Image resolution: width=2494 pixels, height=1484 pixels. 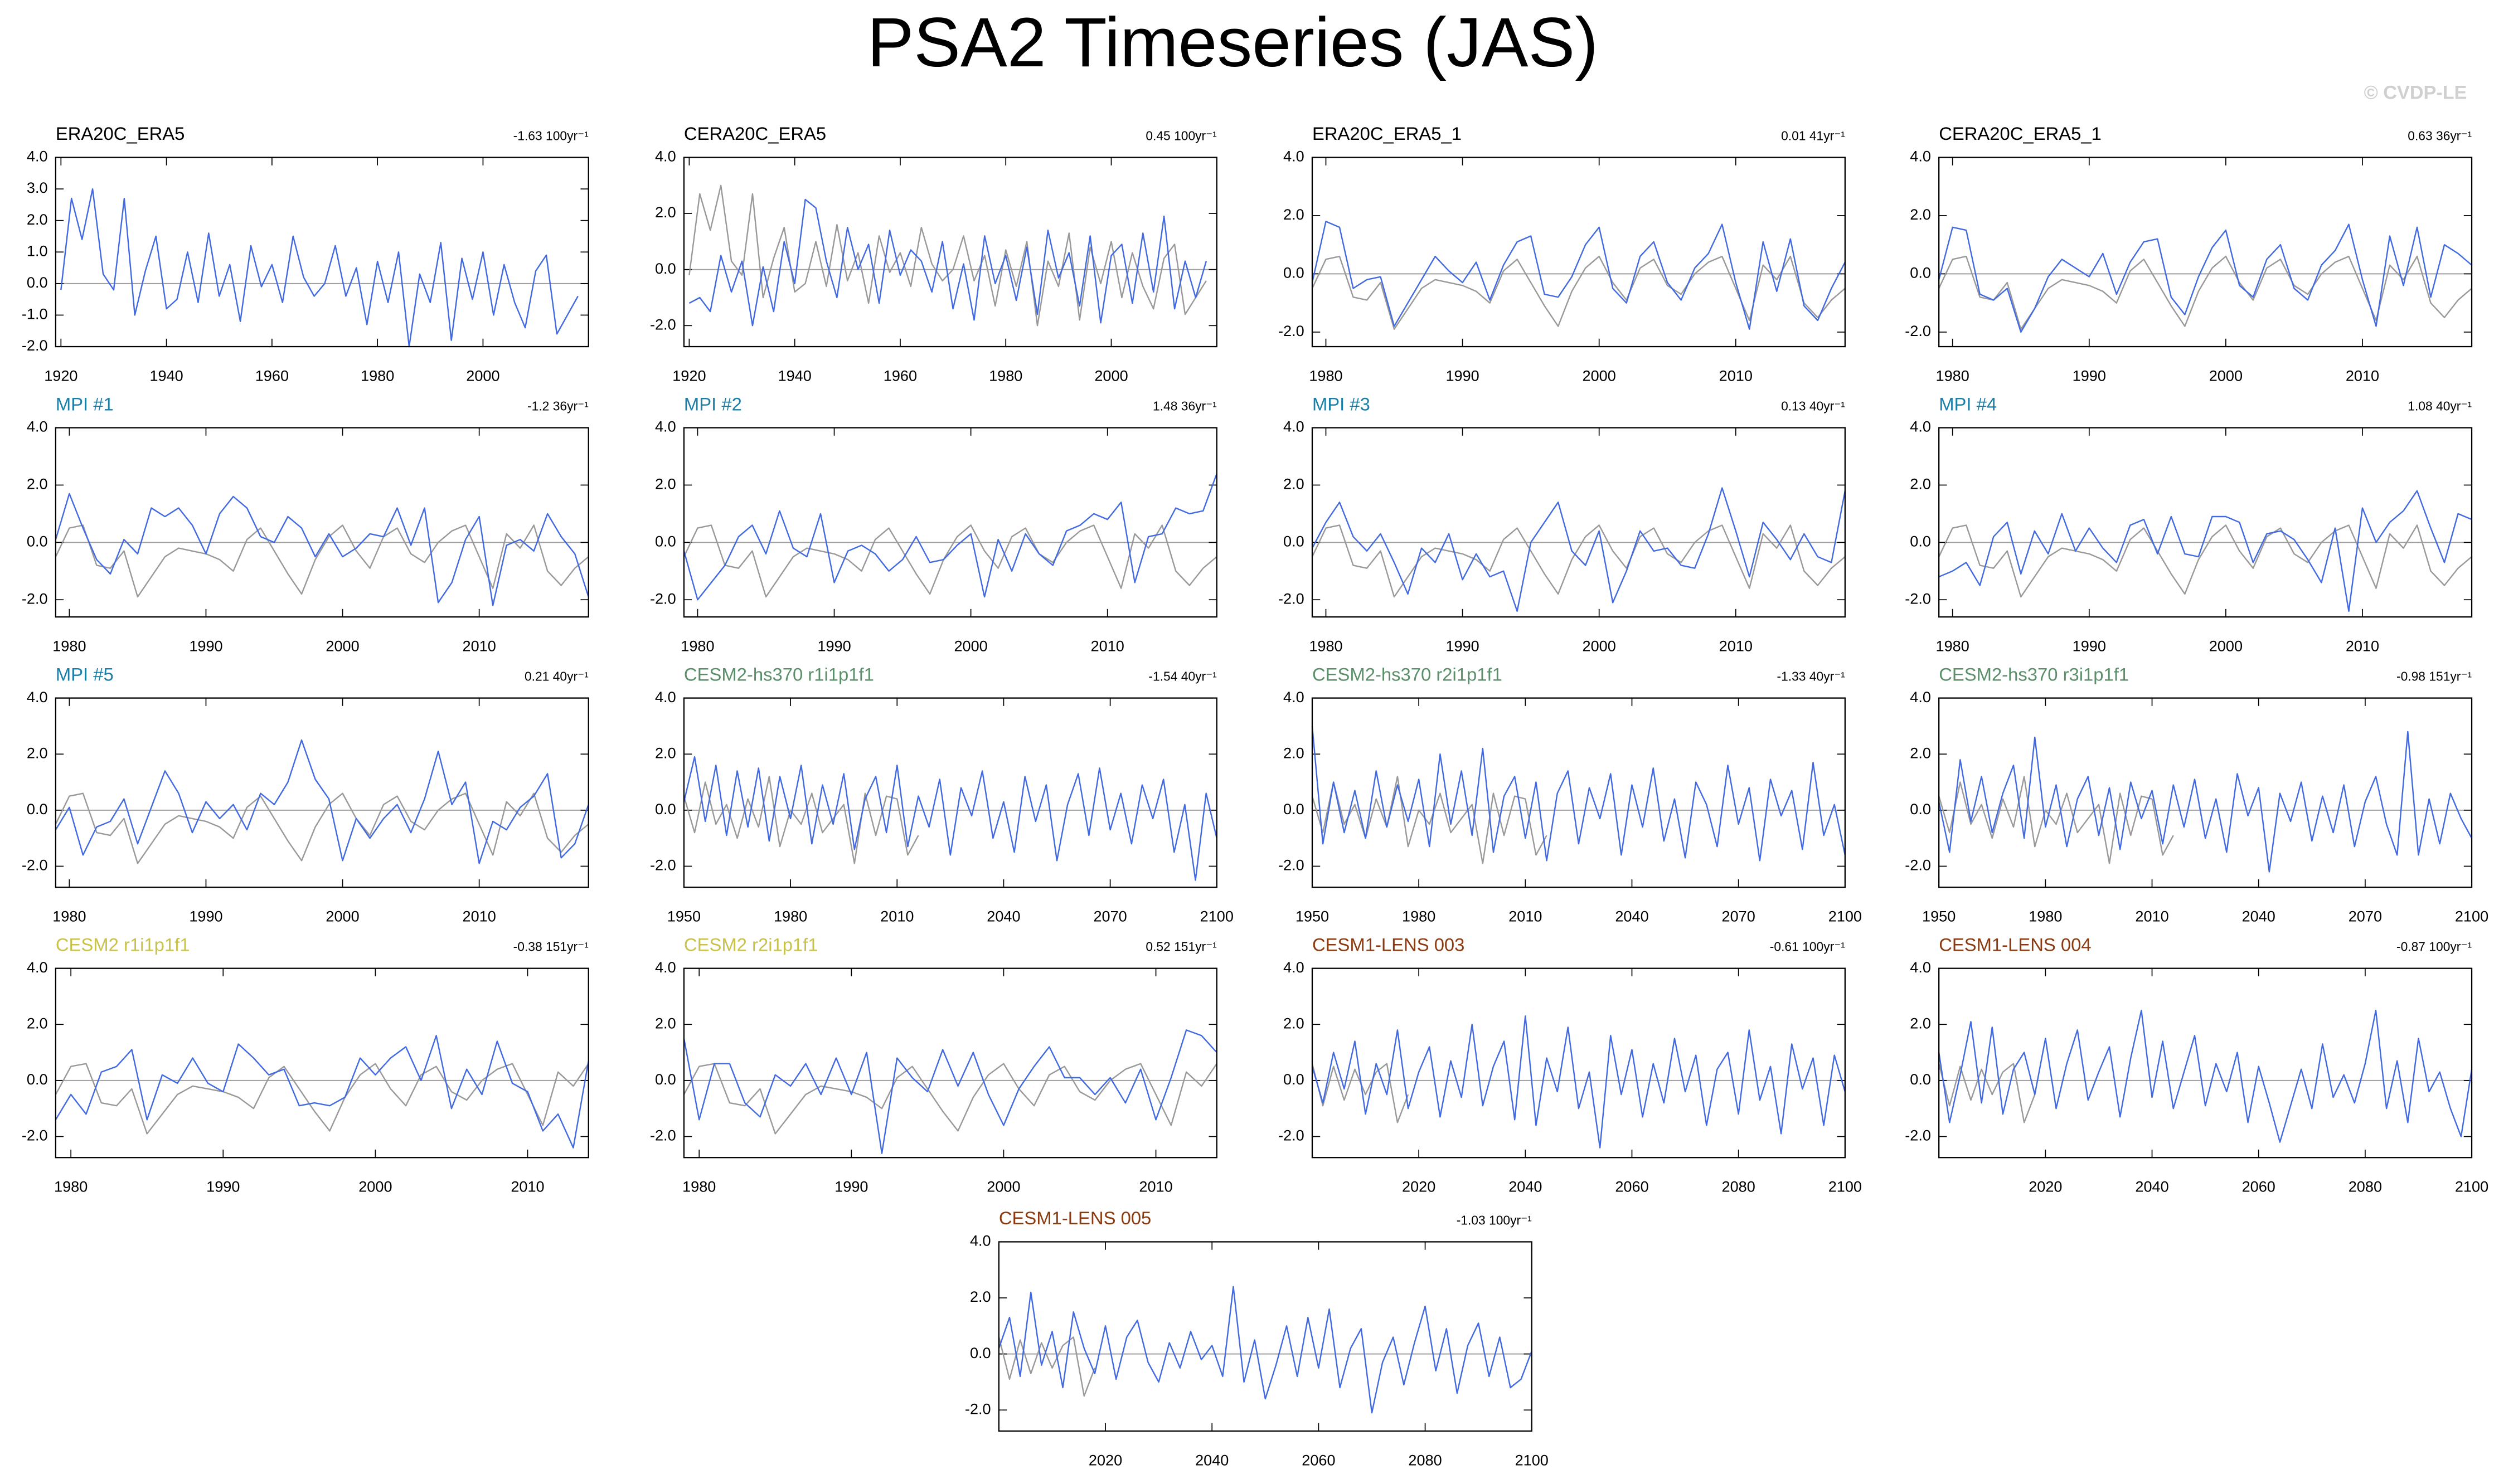 I want to click on x-tick-label: 1950, so click(x=1312, y=916).